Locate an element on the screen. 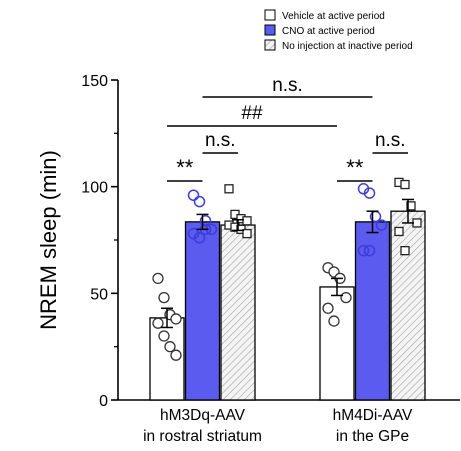 The width and height of the screenshot is (461, 451). y-tick-label: 150 is located at coordinates (94, 81).